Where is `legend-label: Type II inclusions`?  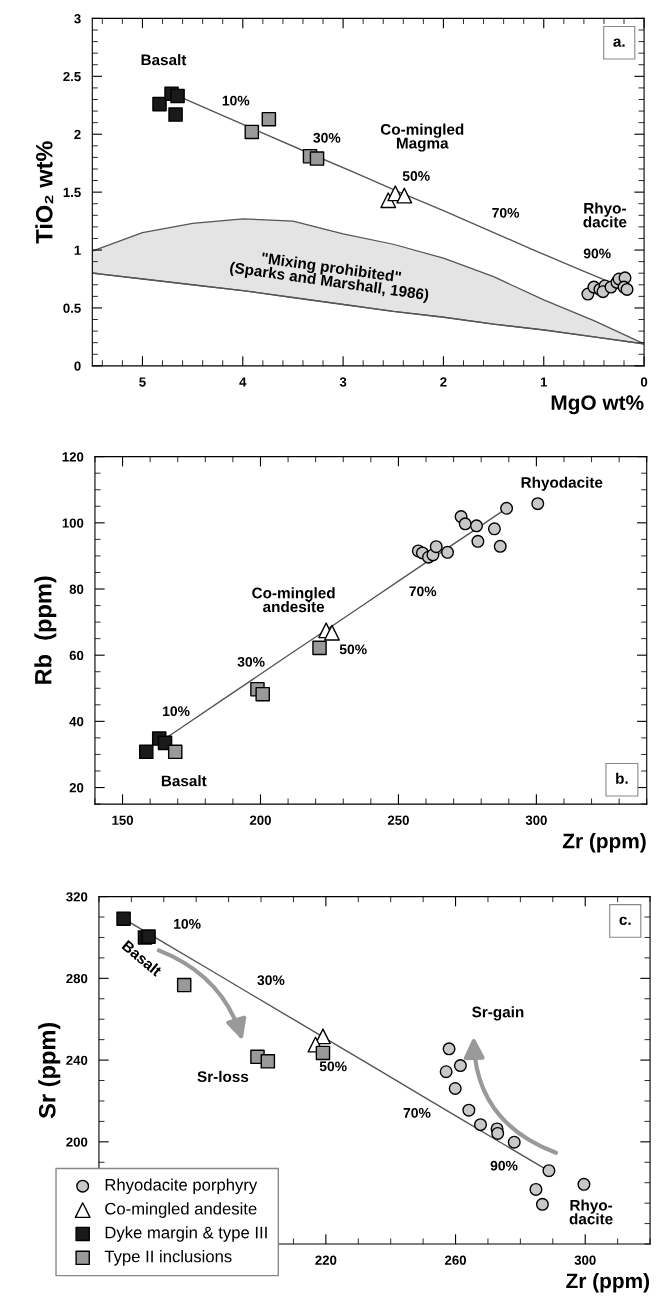
legend-label: Type II inclusions is located at coordinates (168, 1258).